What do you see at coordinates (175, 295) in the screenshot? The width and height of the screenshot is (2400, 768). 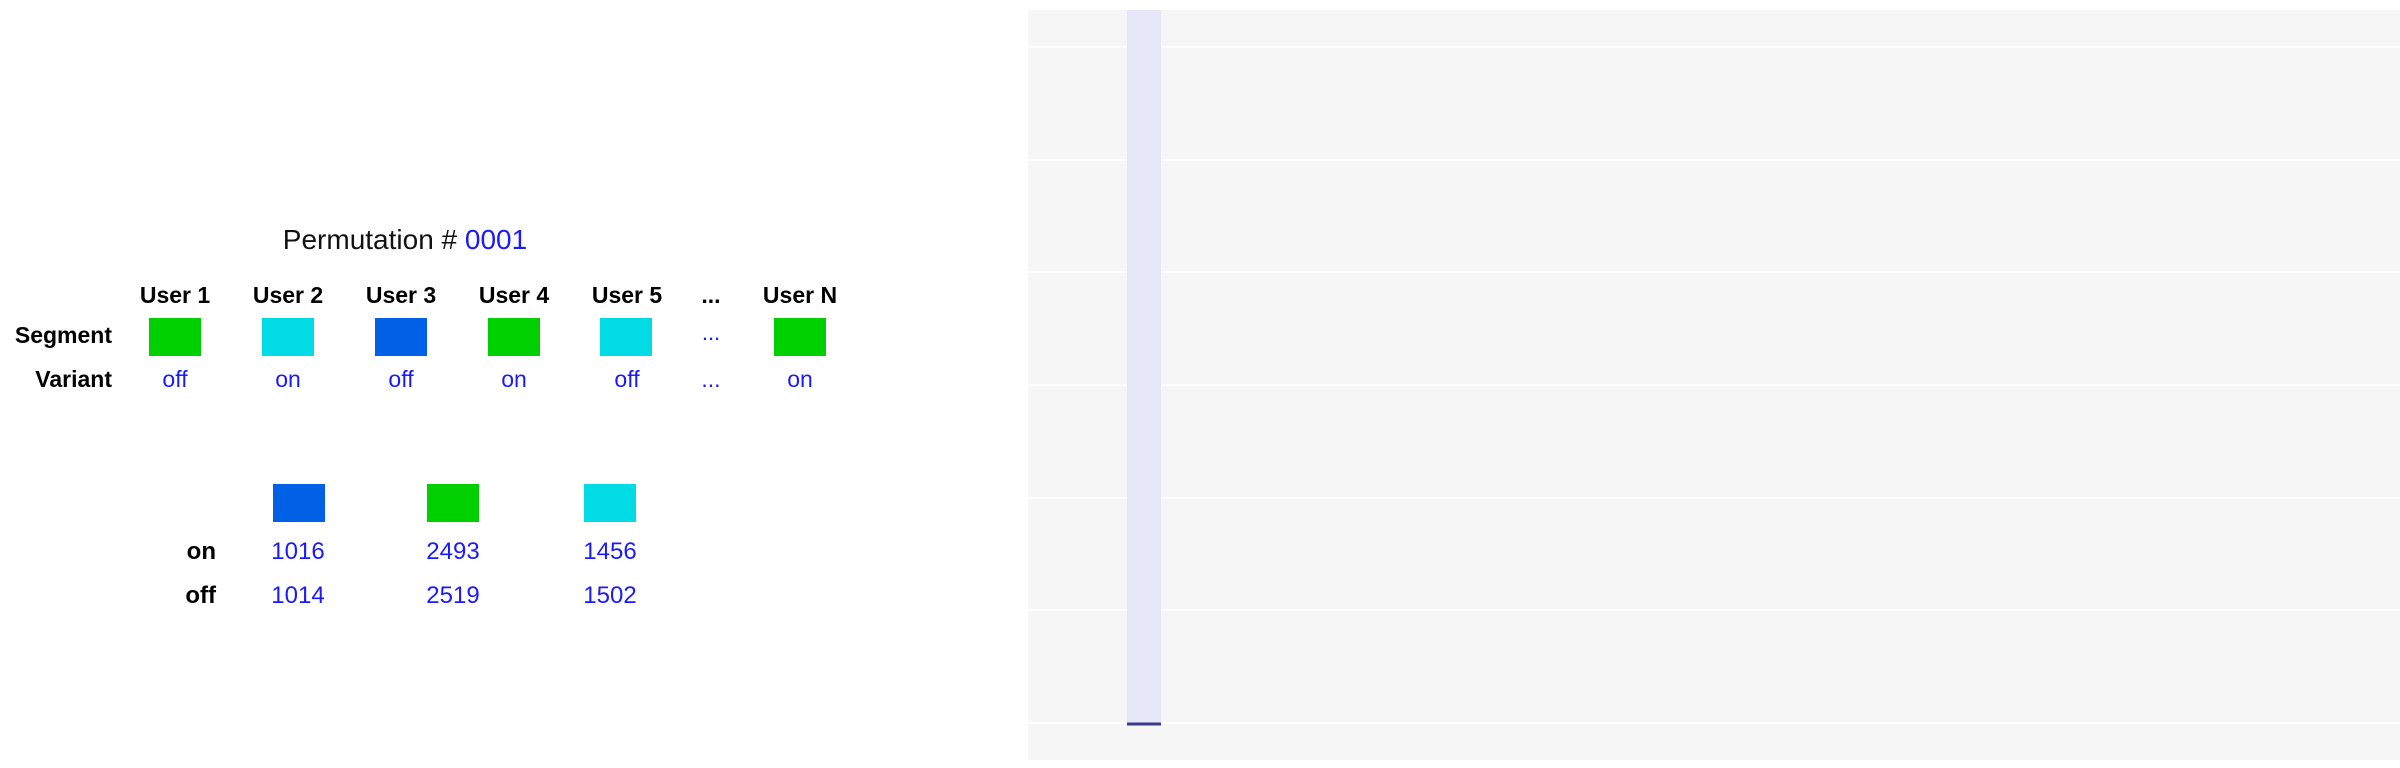 I see `user-column-header: User 1` at bounding box center [175, 295].